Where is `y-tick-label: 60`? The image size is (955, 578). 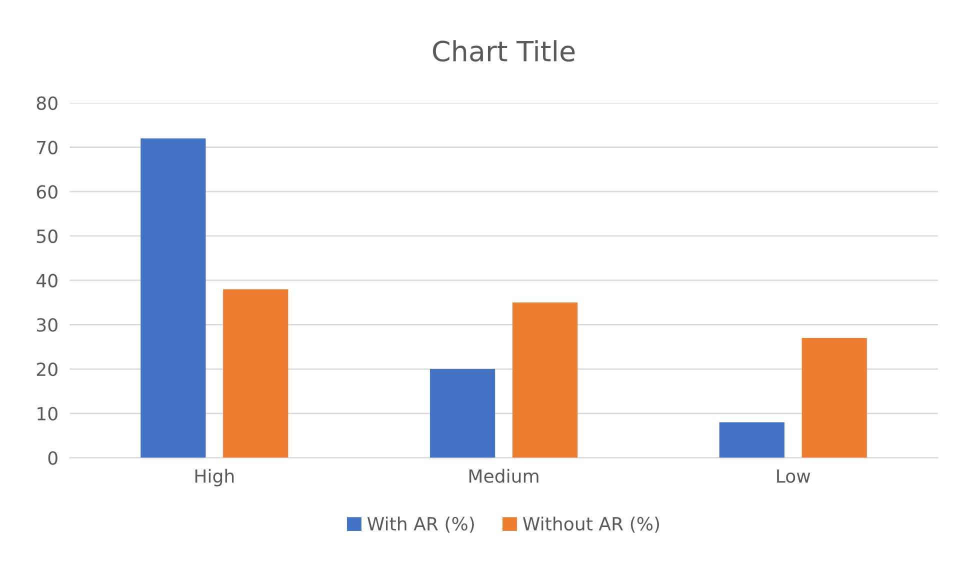
y-tick-label: 60 is located at coordinates (47, 192).